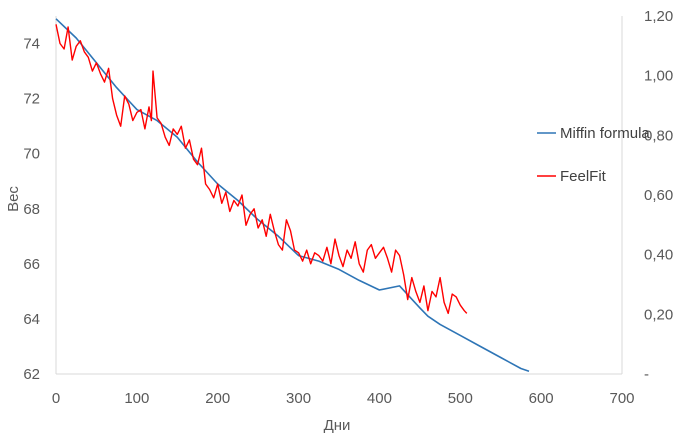  I want to click on y-tick-label: 68, so click(31, 209).